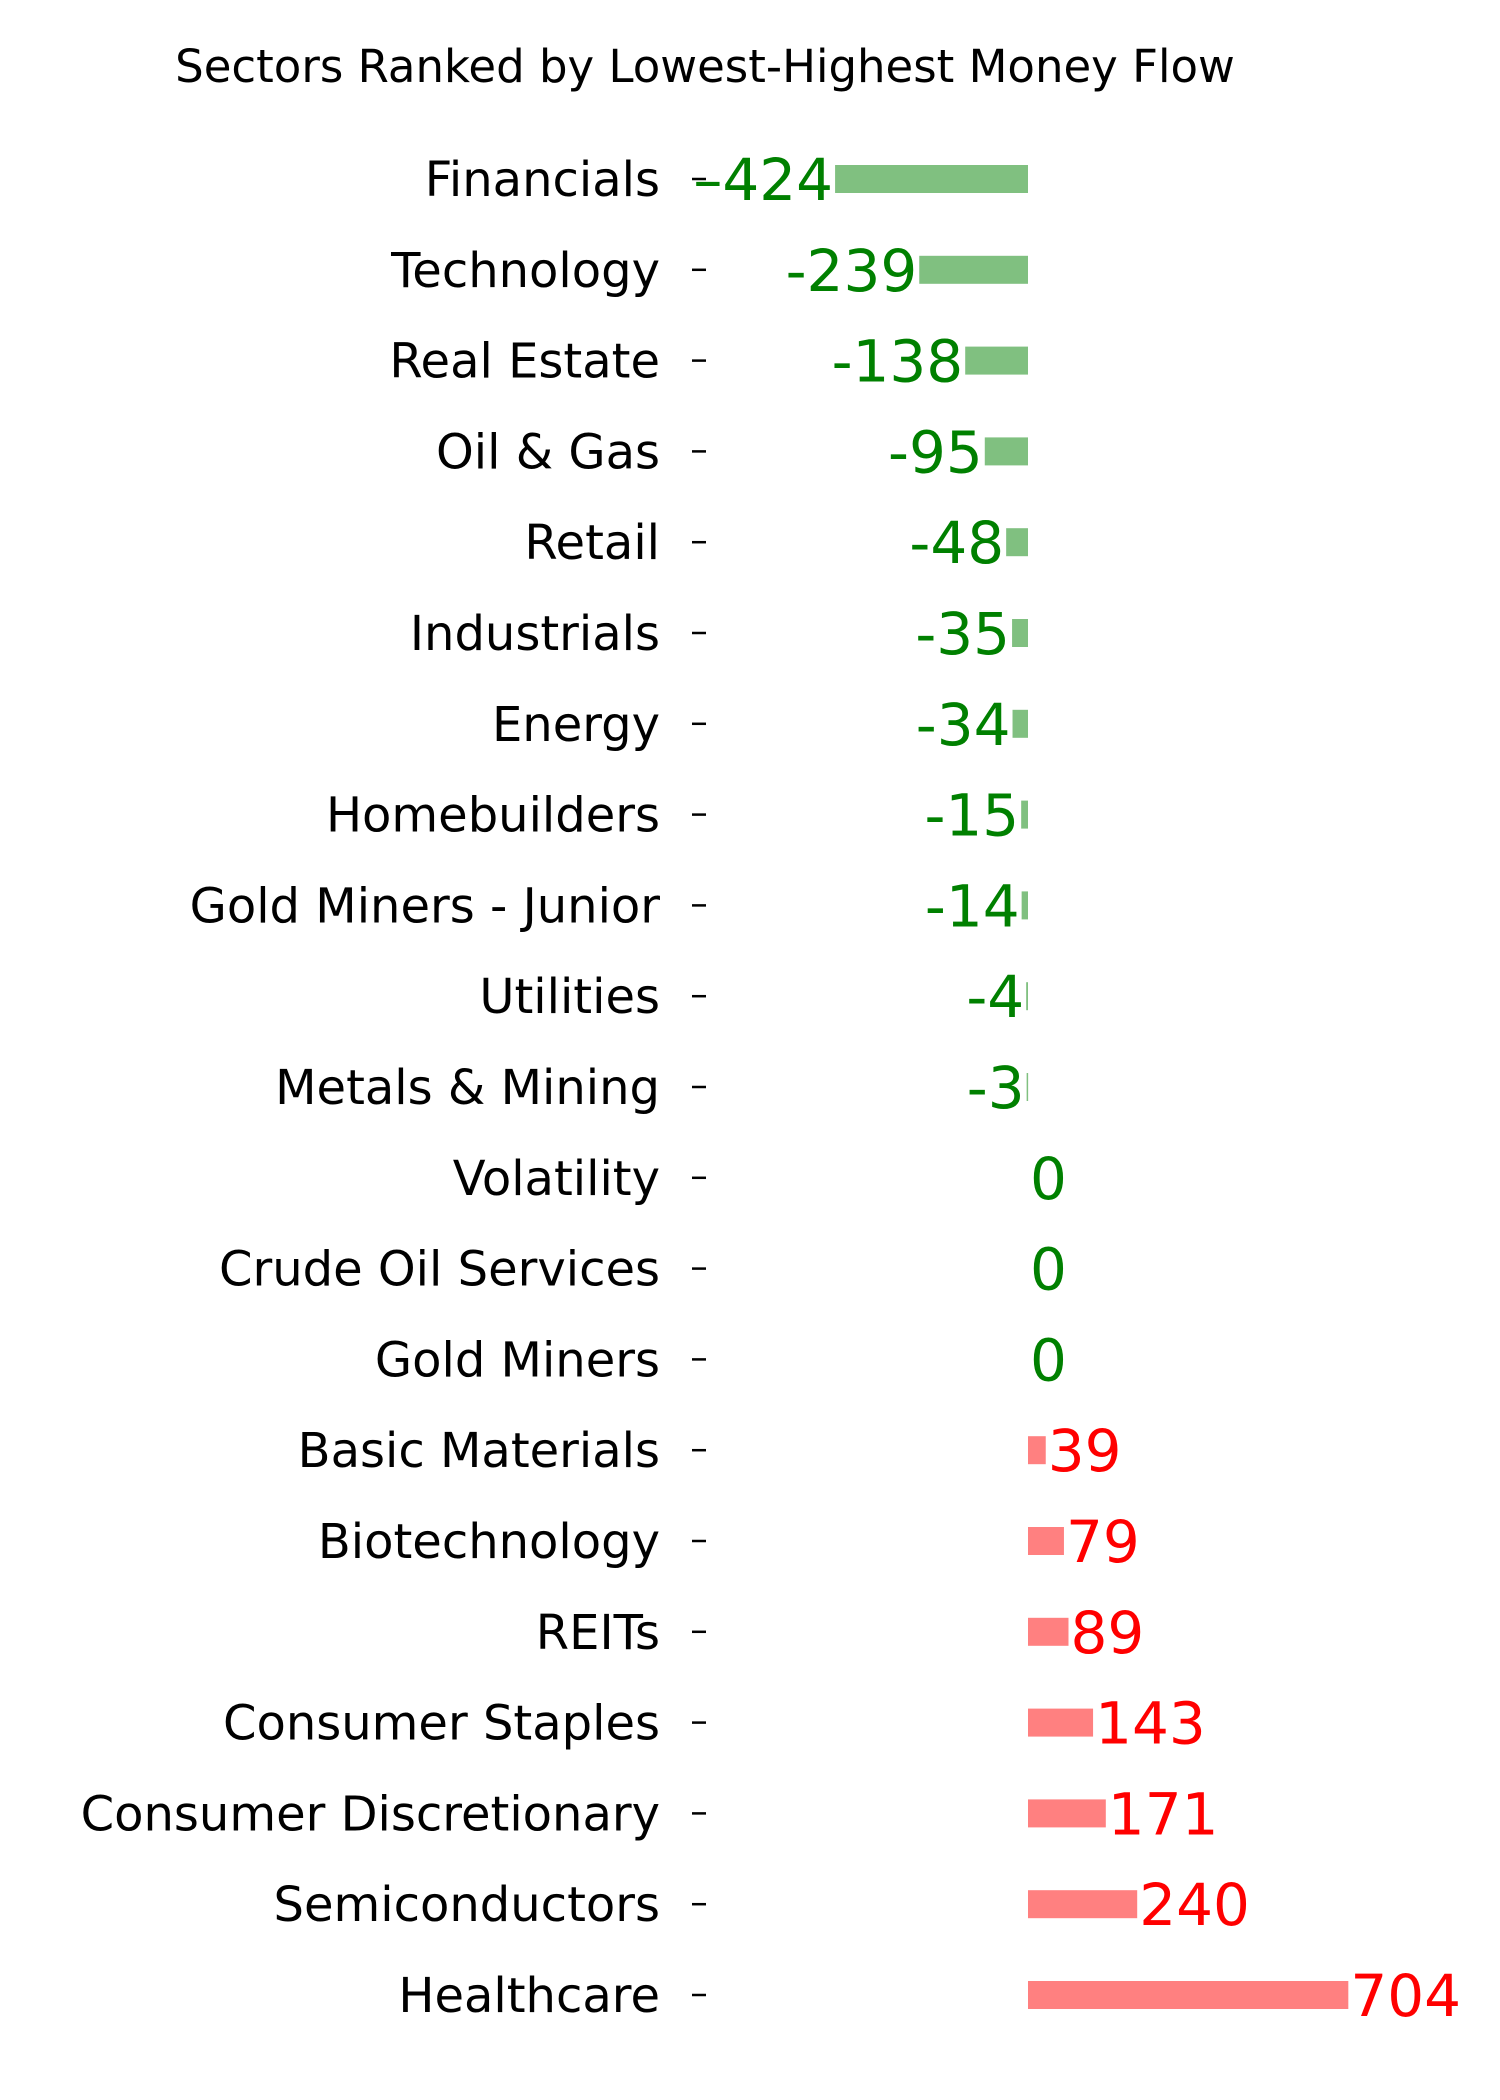 Image resolution: width=1500 pixels, height=2100 pixels. What do you see at coordinates (996, 1088) in the screenshot?
I see `value-label: -3` at bounding box center [996, 1088].